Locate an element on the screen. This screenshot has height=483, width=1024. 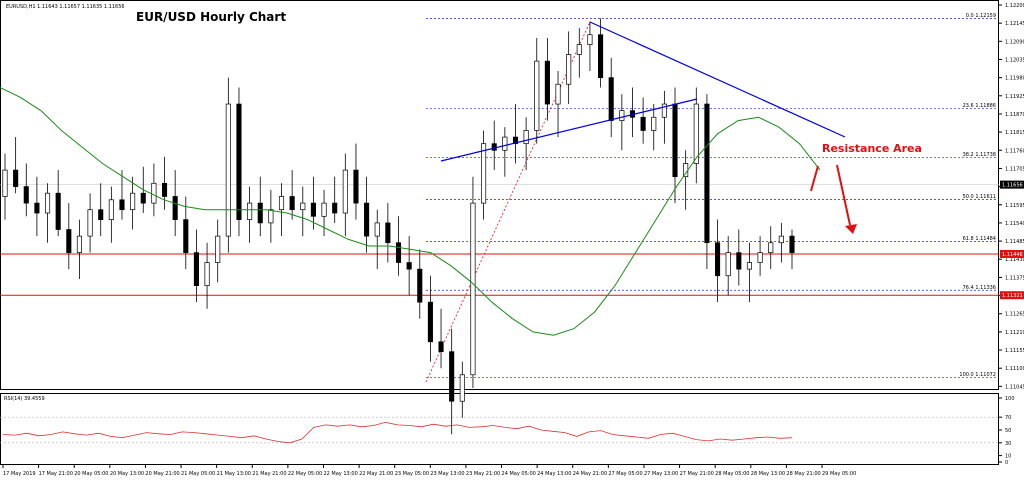
price-tick-label: 1.11760 is located at coordinates (1014, 151).